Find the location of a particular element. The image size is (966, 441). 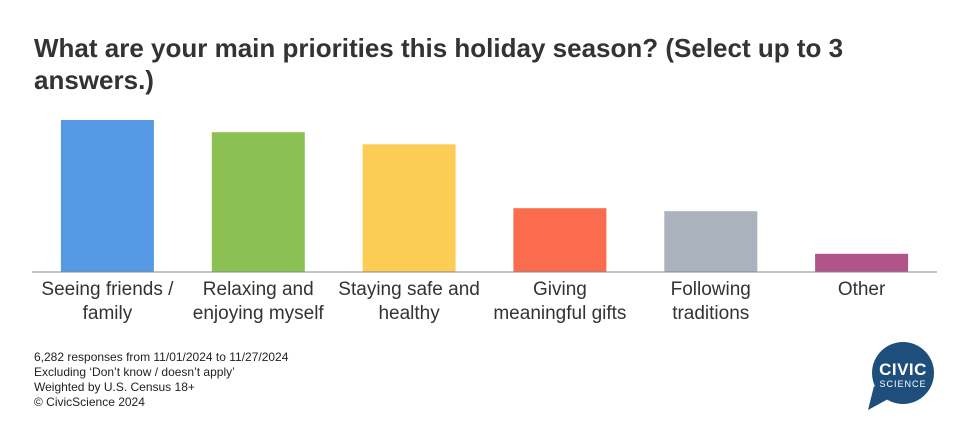

category-label-3-line-0: Giving is located at coordinates (559, 289).